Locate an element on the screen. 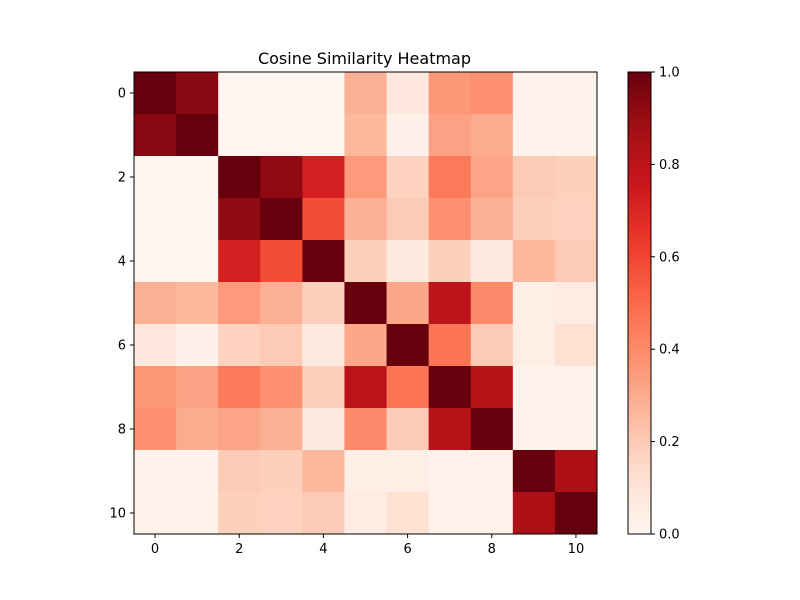  x-tick-label: 10 is located at coordinates (576, 549).